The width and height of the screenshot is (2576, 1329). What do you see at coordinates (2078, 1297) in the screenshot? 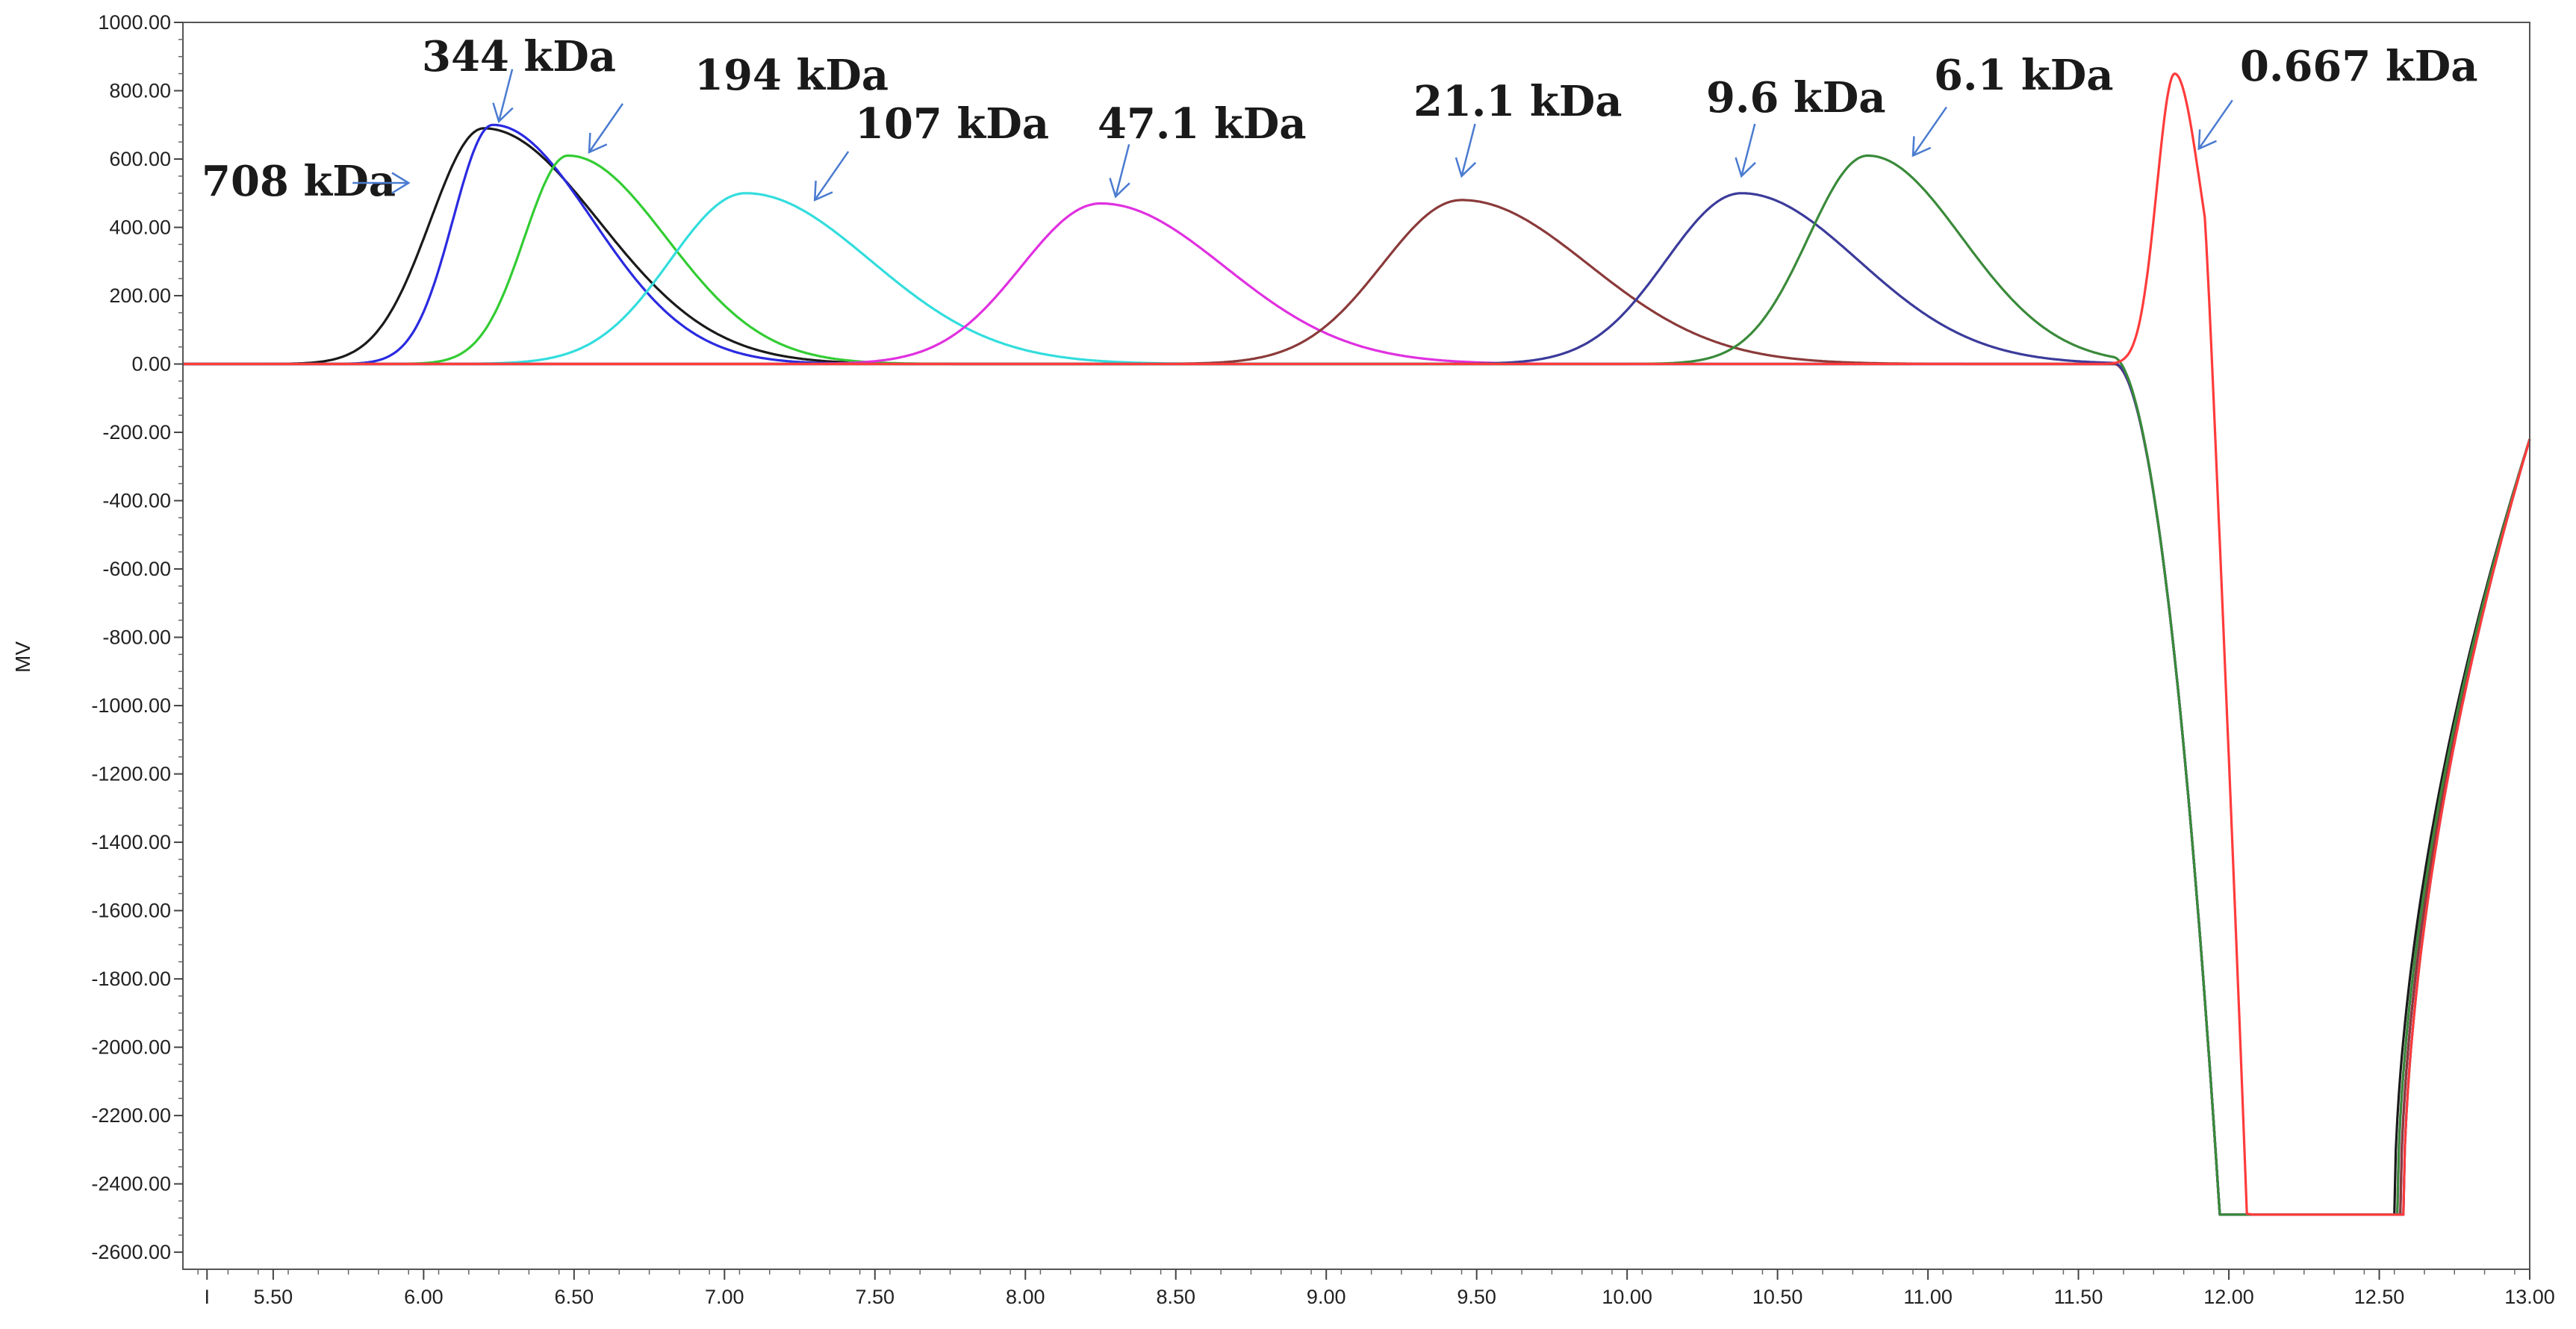
I see `x-tick-label: 11.50` at bounding box center [2078, 1297].